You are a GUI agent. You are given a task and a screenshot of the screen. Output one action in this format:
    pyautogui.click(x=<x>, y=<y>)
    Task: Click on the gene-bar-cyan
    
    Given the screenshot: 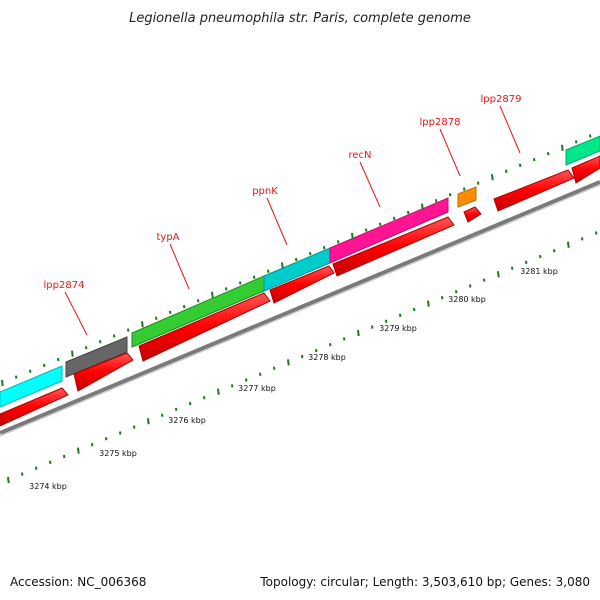 What is the action you would take?
    pyautogui.click(x=31, y=386)
    